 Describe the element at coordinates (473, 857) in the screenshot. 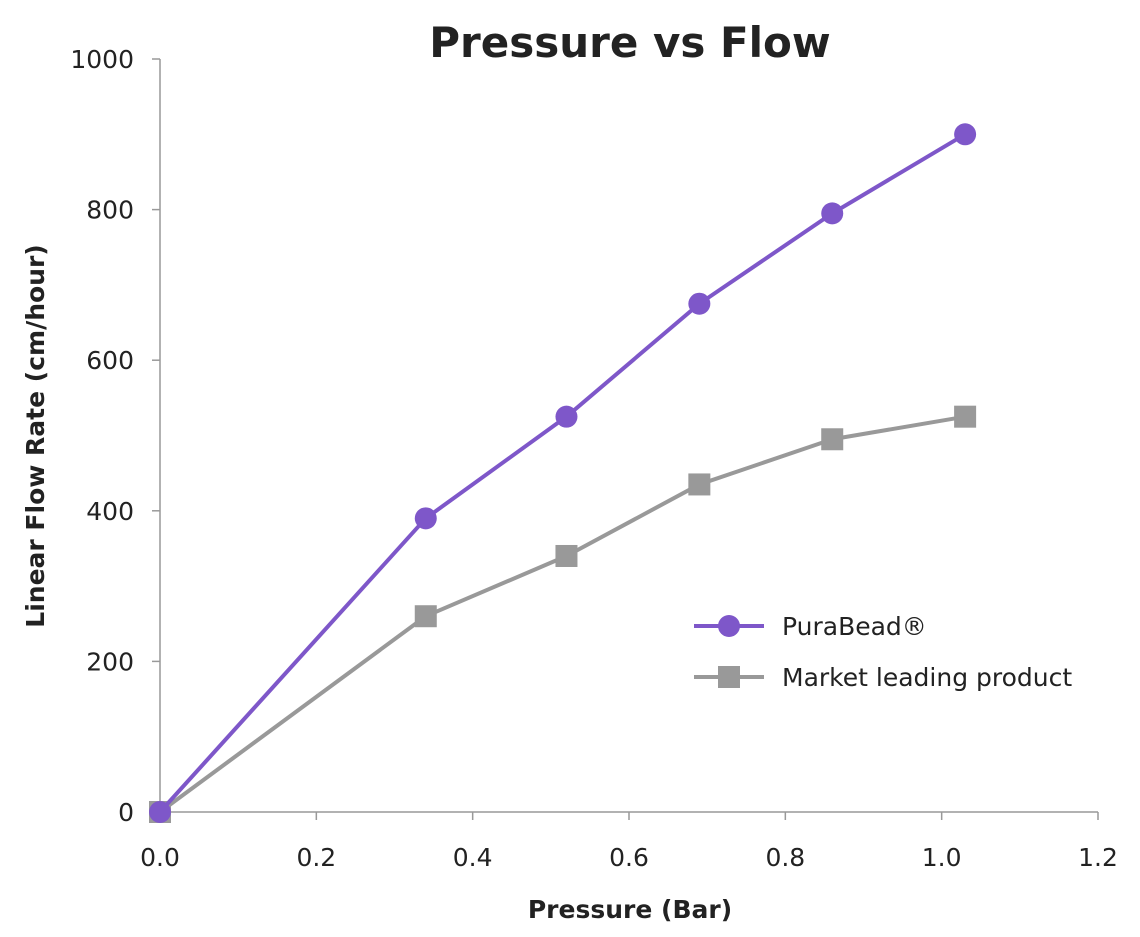

I see `x-tick-label: 0.4` at that location.